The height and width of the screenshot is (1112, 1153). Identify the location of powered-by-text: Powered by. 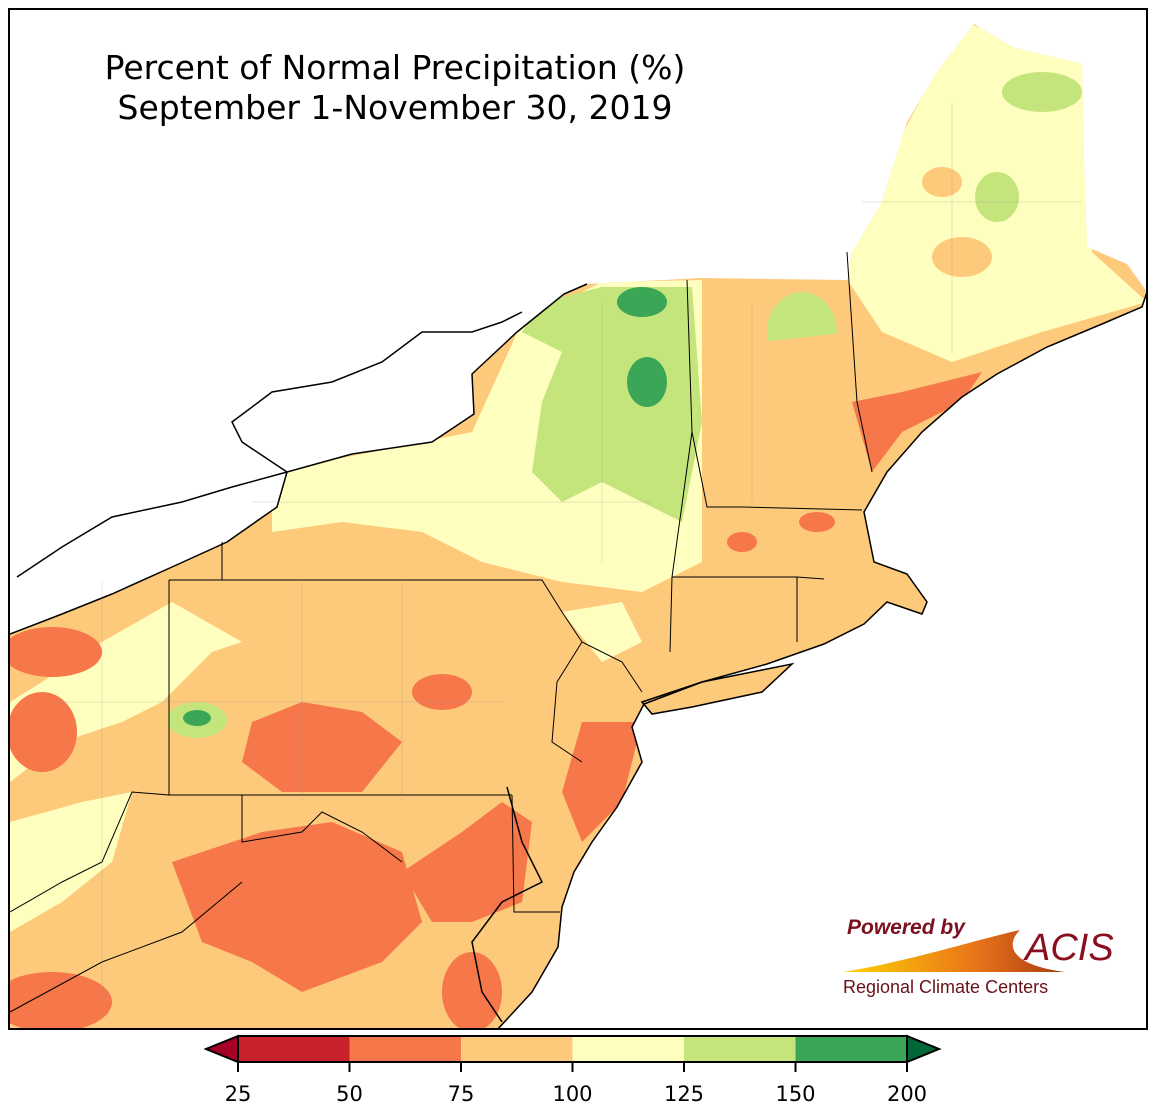
(906, 927).